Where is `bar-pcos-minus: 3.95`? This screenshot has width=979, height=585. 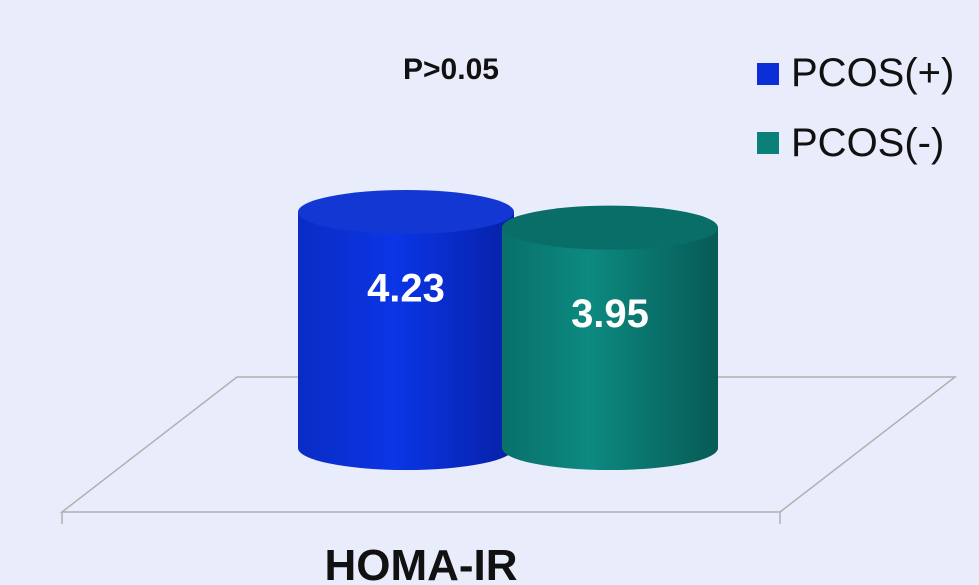
bar-pcos-minus: 3.95 is located at coordinates (610, 337).